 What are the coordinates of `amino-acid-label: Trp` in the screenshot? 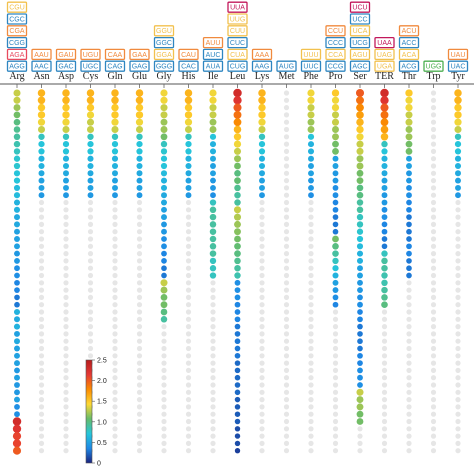 It's located at (433, 76).